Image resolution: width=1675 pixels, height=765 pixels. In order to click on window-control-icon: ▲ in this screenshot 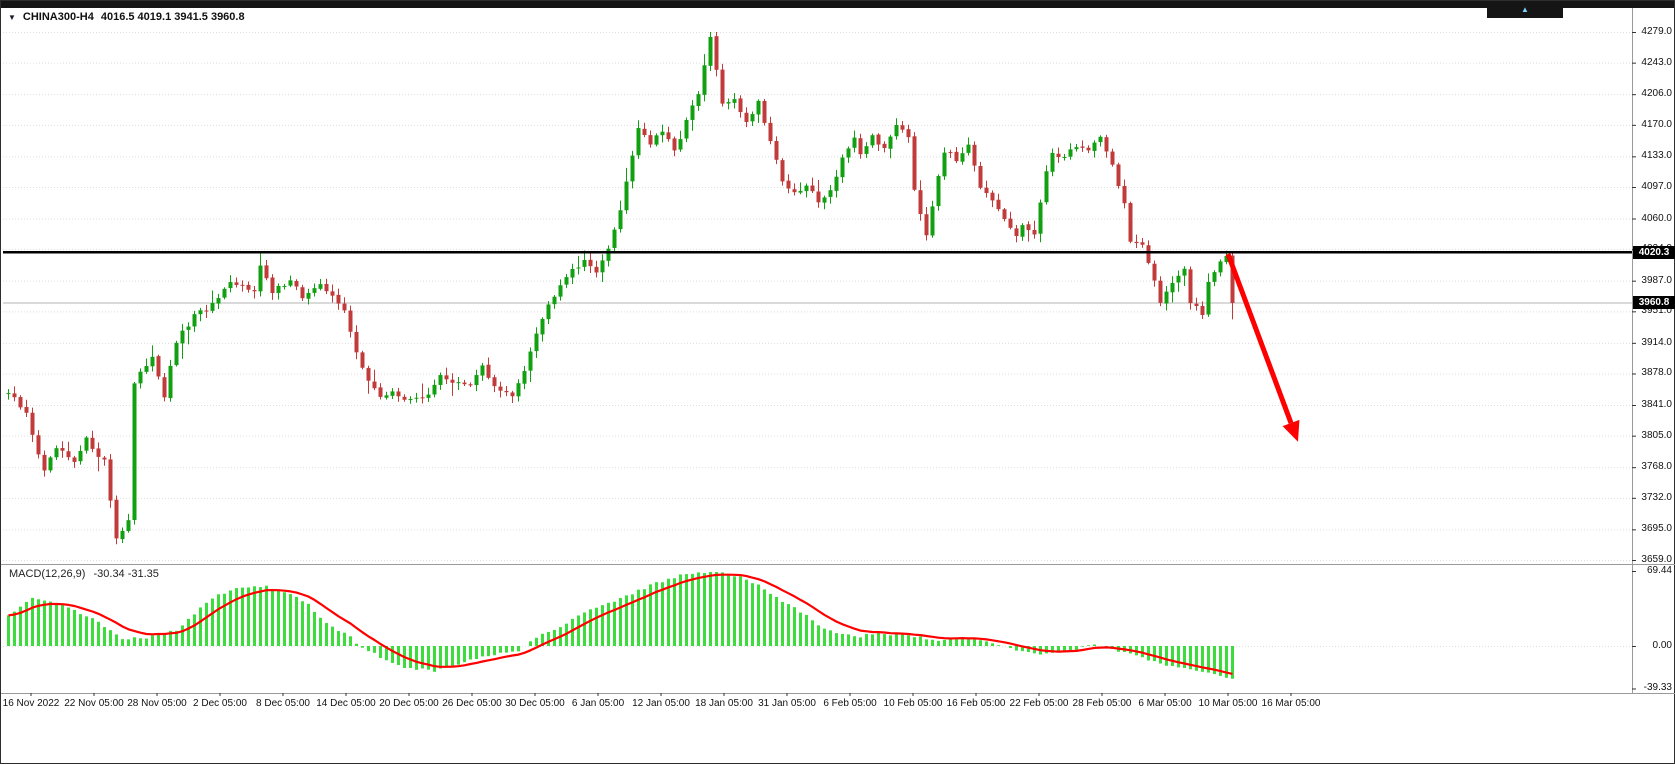, I will do `click(1525, 9)`.